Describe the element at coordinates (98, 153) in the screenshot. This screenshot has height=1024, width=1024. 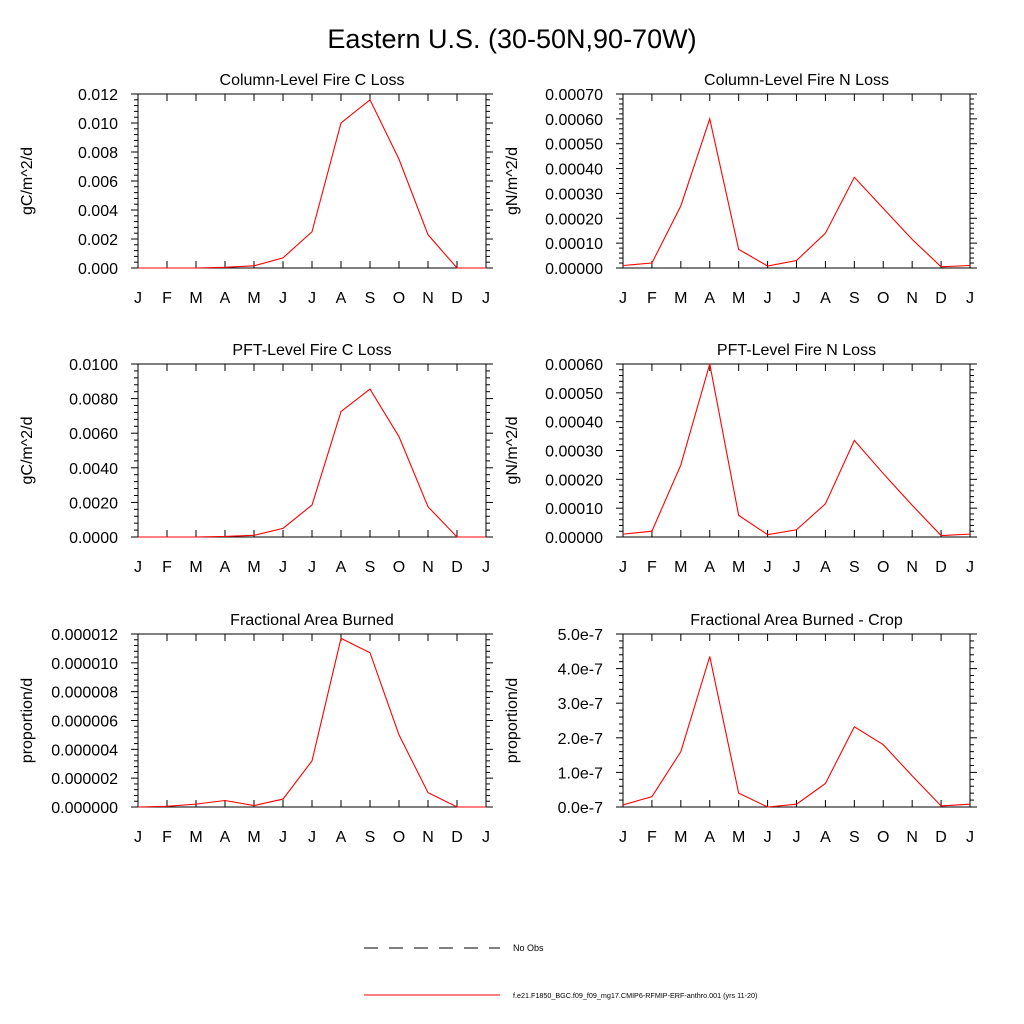
I see `y-tick-label: 0.008` at that location.